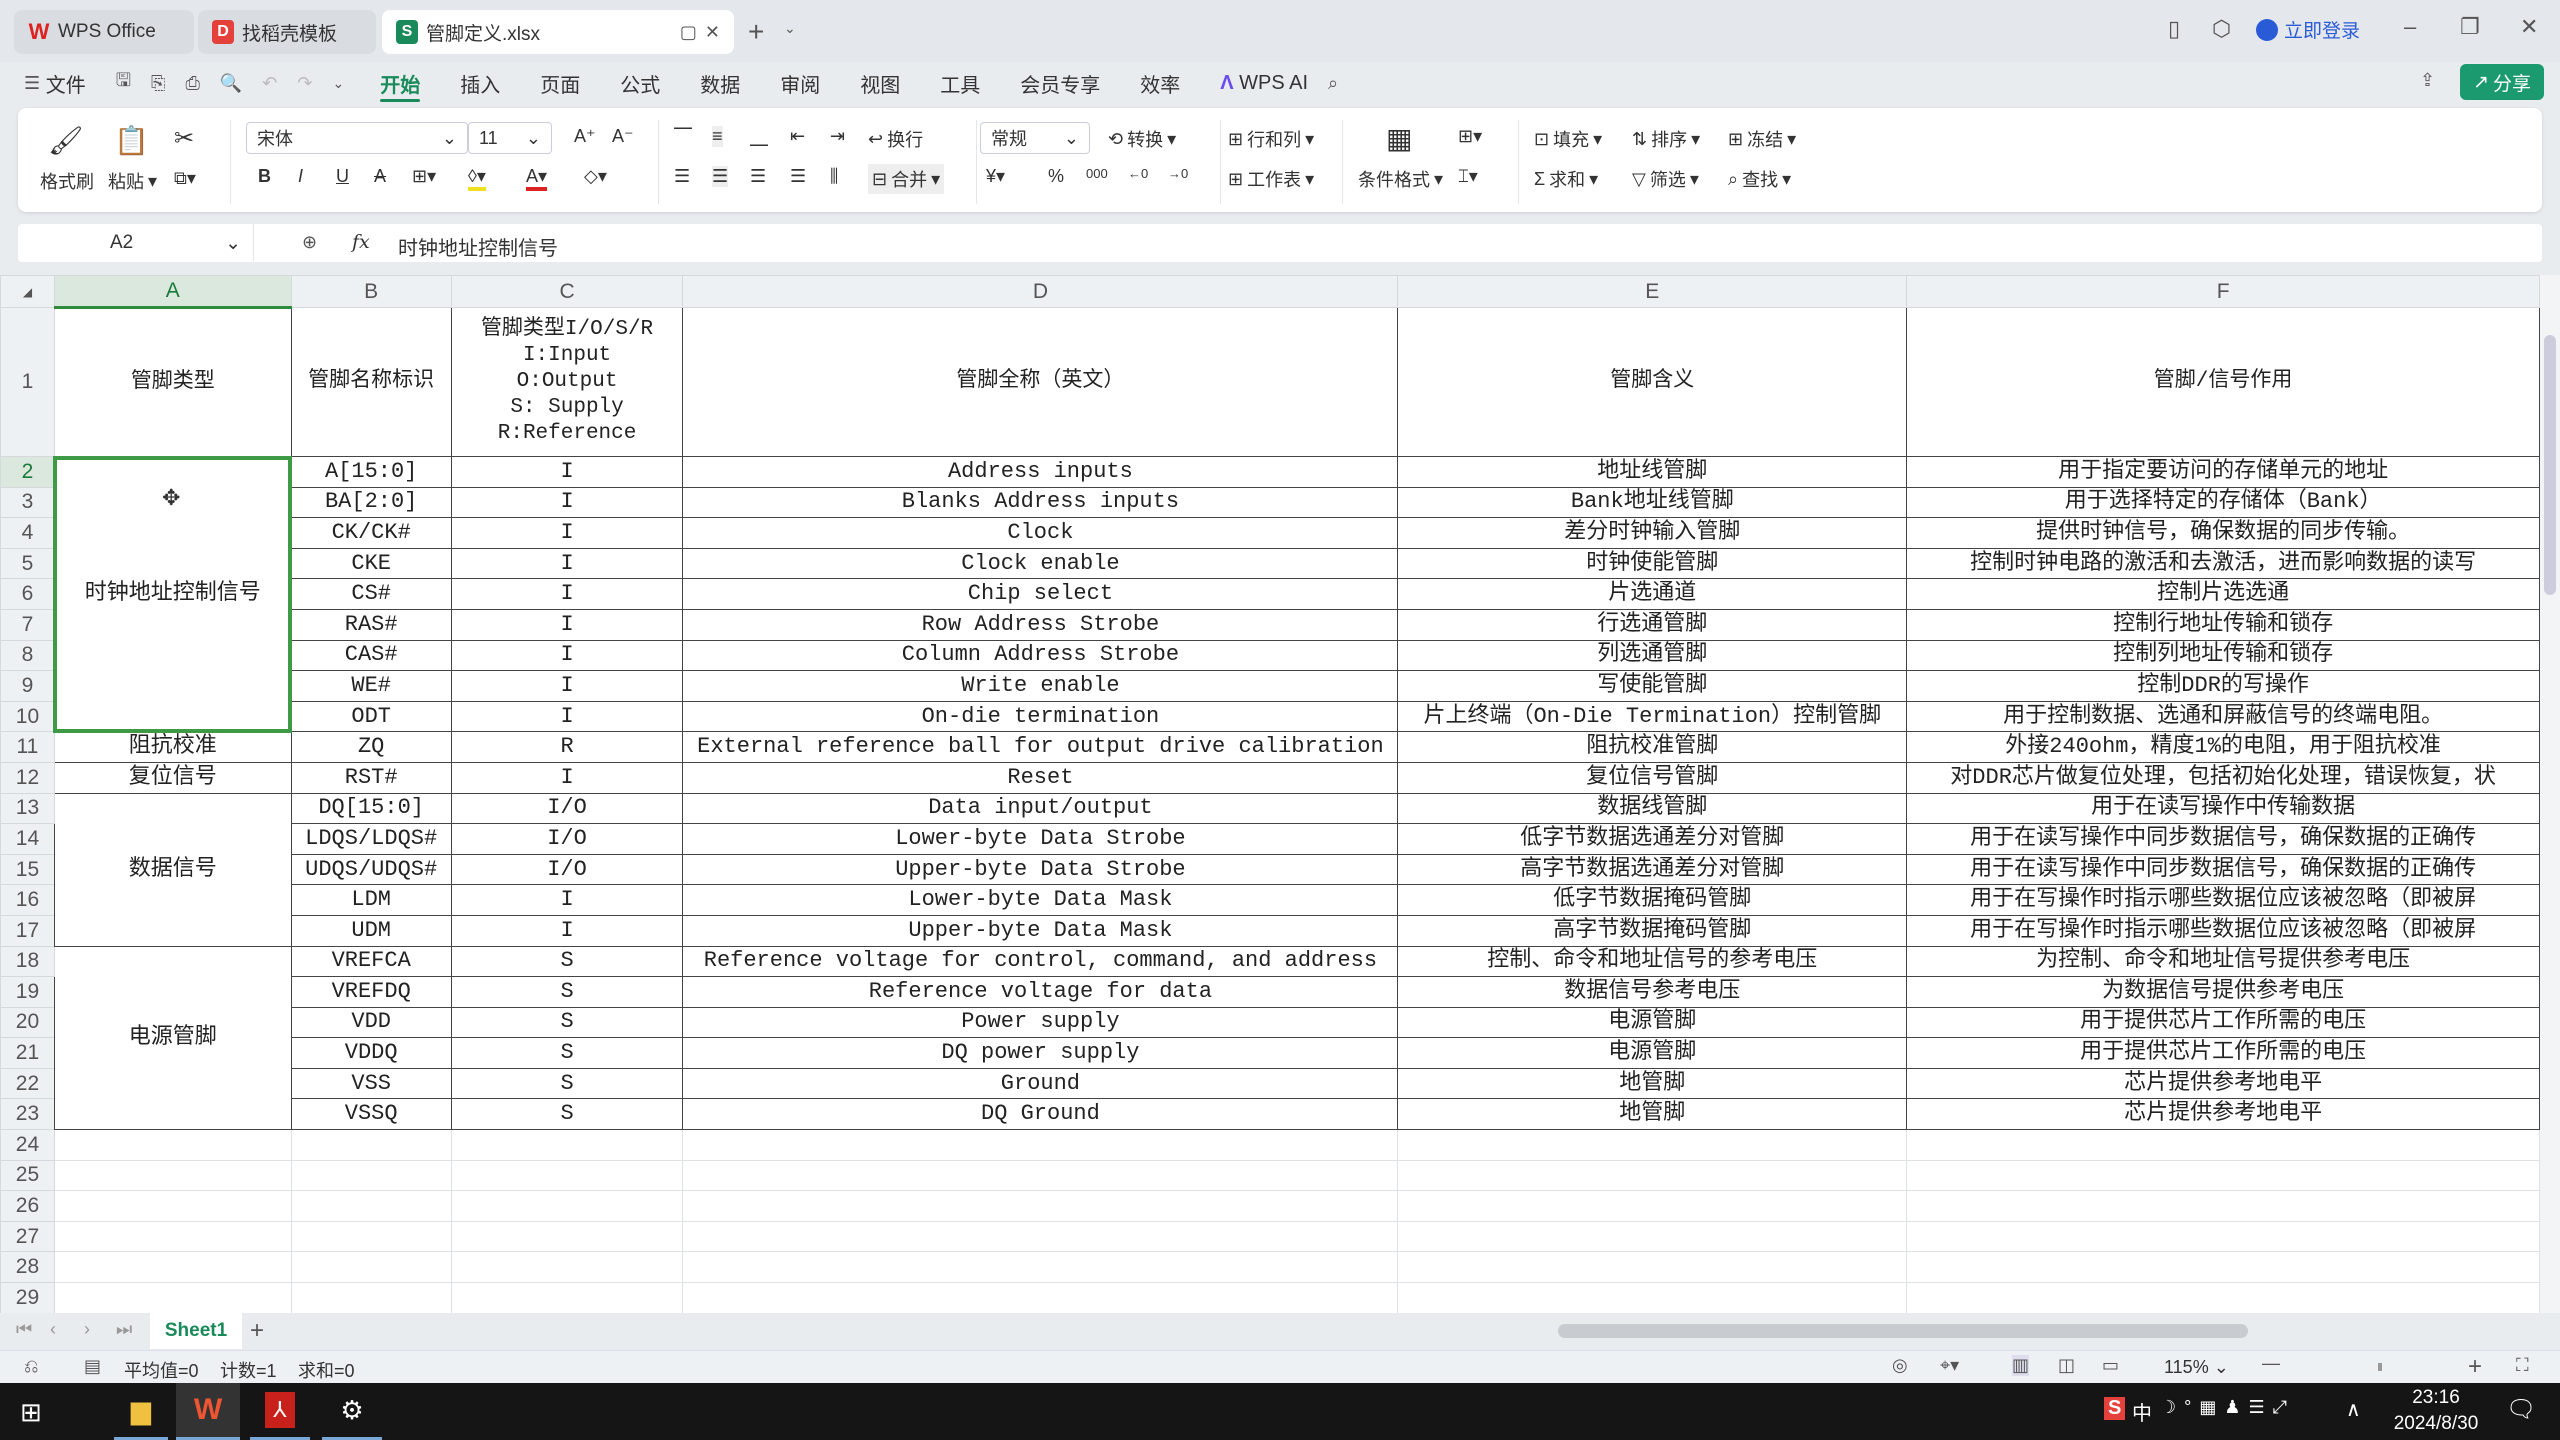 Image resolution: width=2560 pixels, height=1440 pixels. Describe the element at coordinates (352, 1411) in the screenshot. I see `capture-app-icon: ⚙` at that location.